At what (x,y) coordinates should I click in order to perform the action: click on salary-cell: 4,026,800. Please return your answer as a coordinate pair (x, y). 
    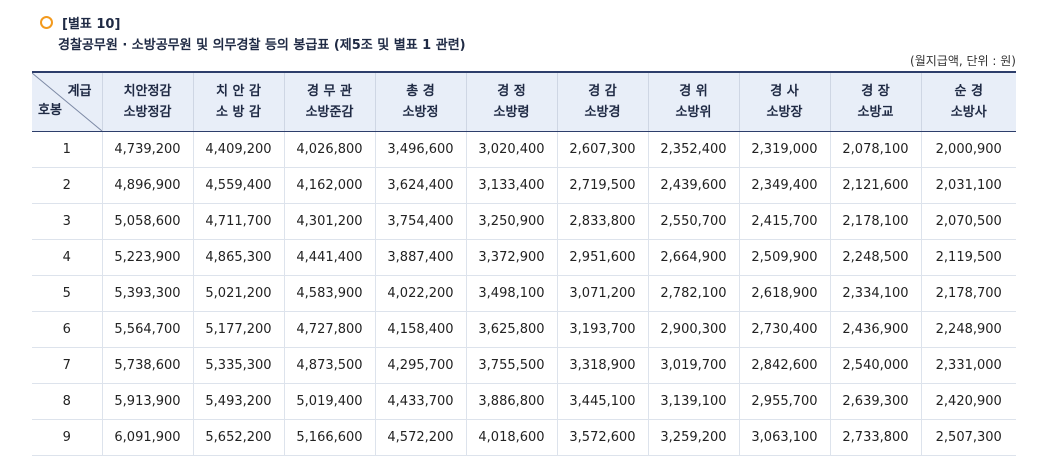
    Looking at the image, I should click on (329, 149).